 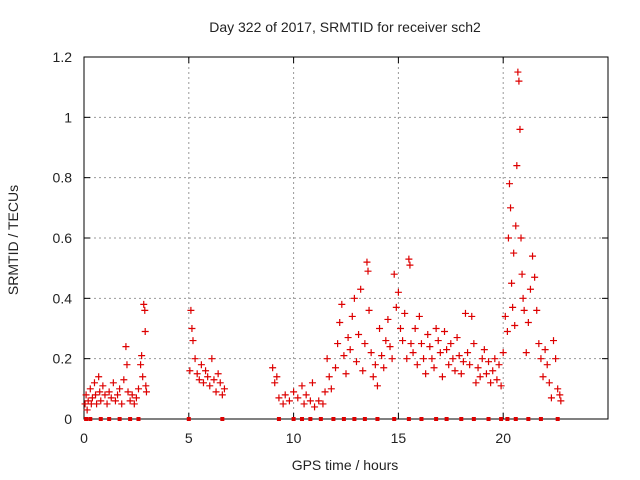 What do you see at coordinates (63, 238) in the screenshot?
I see `y-tick-label: 0.6` at bounding box center [63, 238].